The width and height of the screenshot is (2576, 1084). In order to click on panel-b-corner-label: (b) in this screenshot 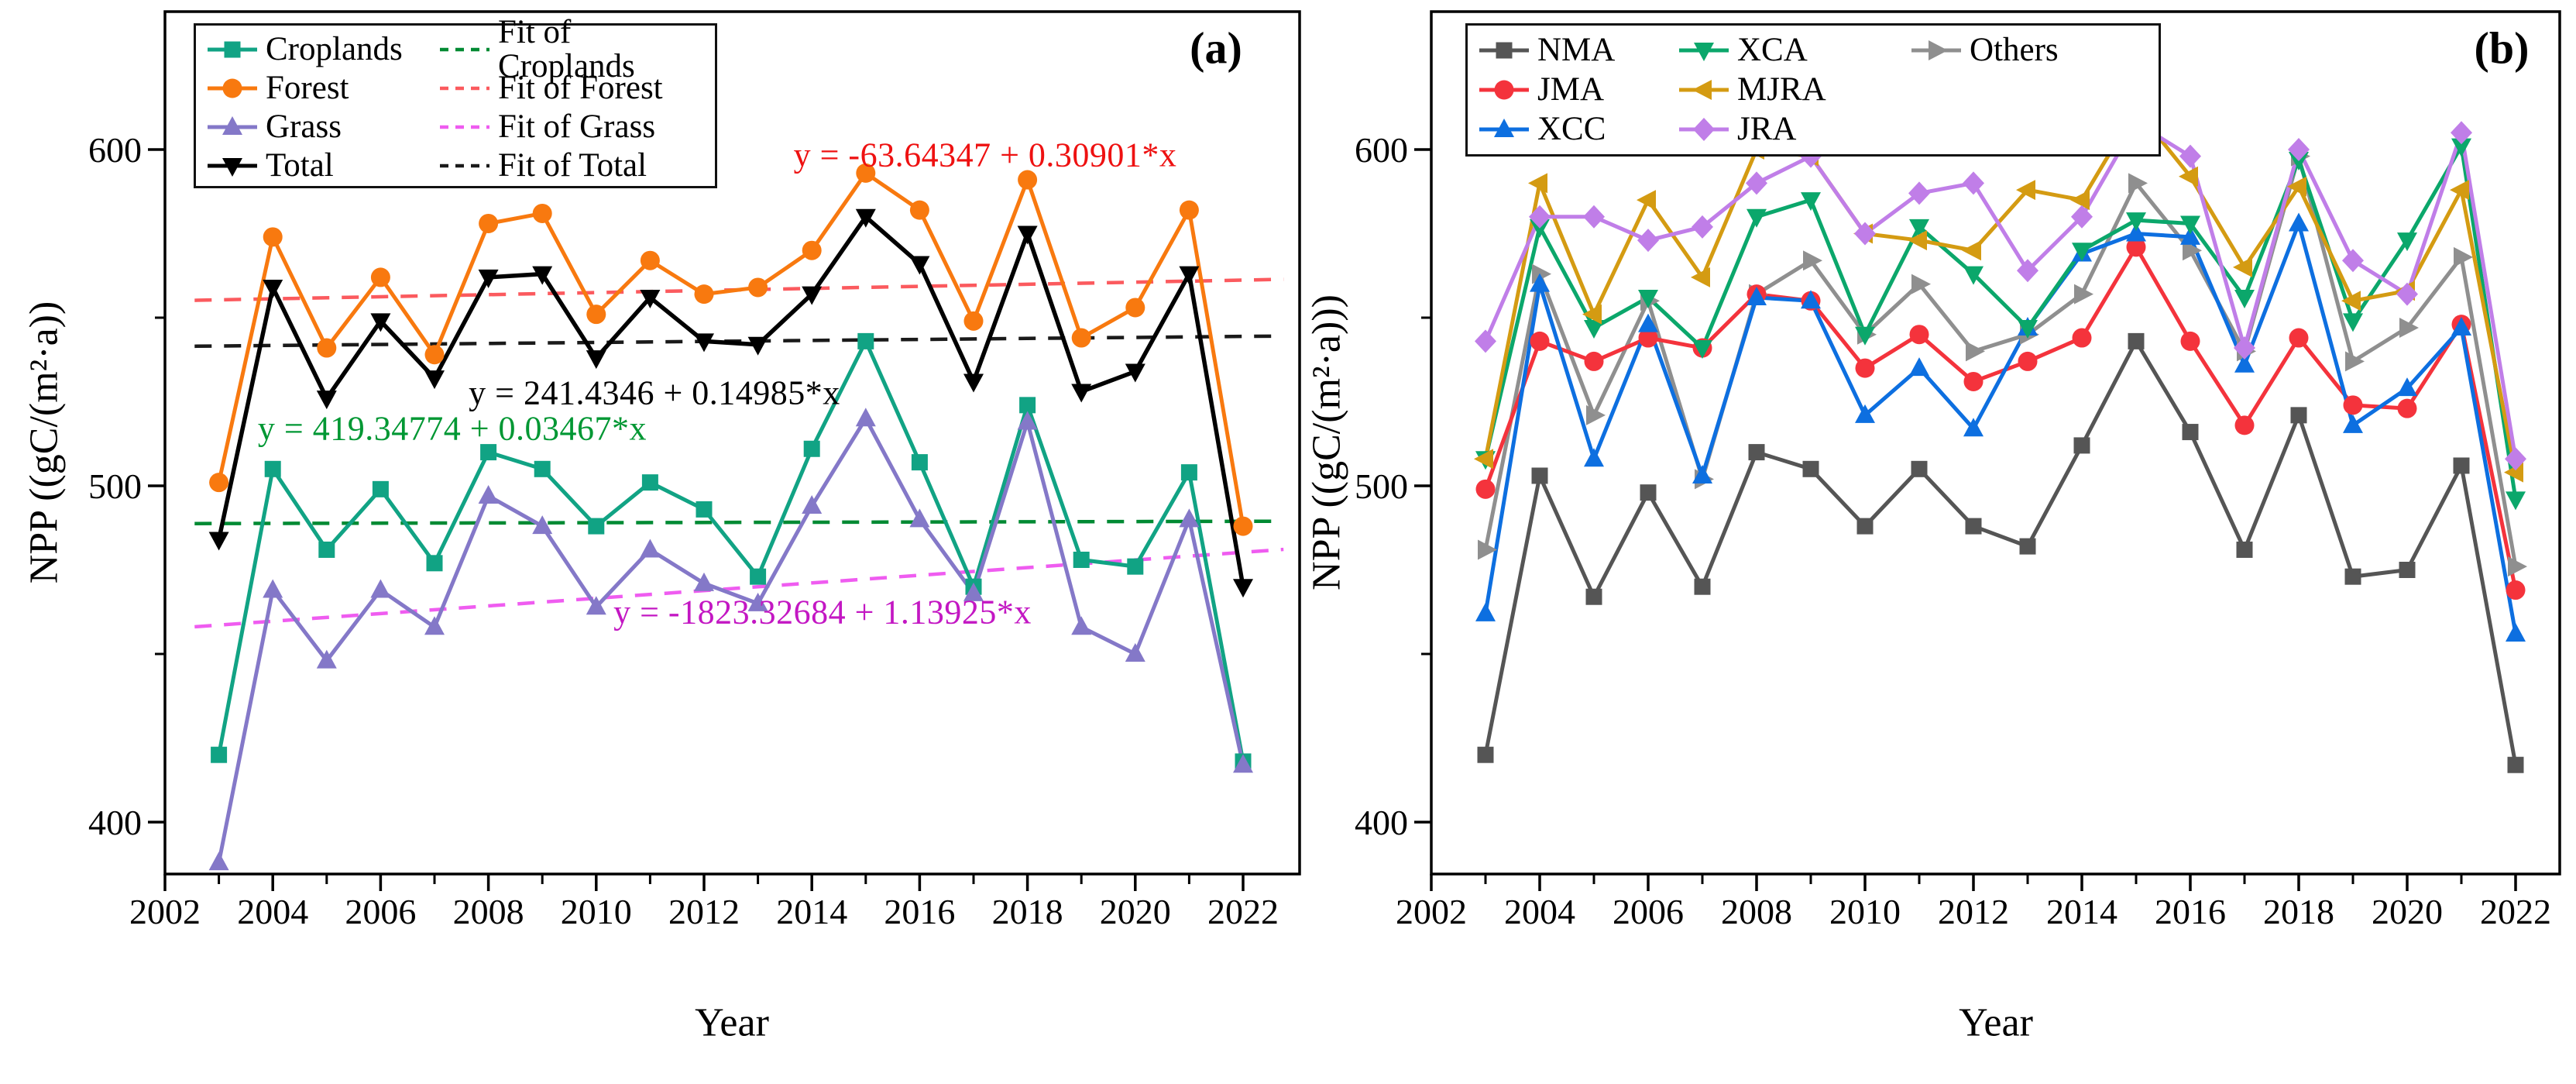, I will do `click(2502, 48)`.